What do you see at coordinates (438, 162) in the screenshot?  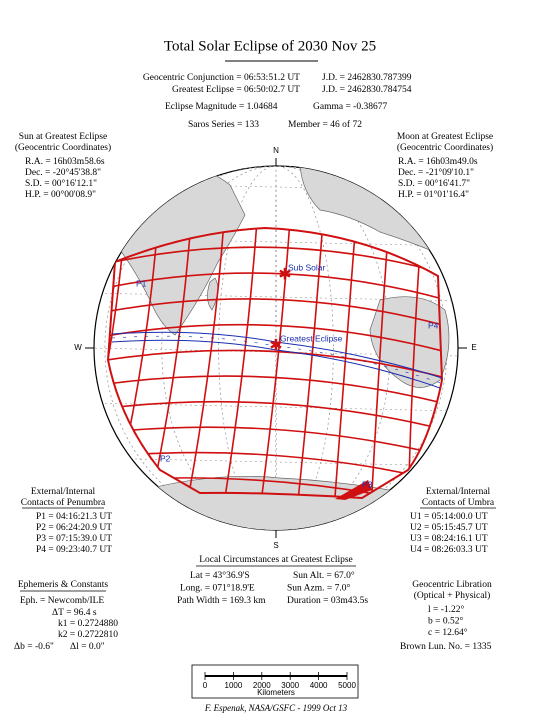 I see `panel-line: R.A. = 16h03m49.0s` at bounding box center [438, 162].